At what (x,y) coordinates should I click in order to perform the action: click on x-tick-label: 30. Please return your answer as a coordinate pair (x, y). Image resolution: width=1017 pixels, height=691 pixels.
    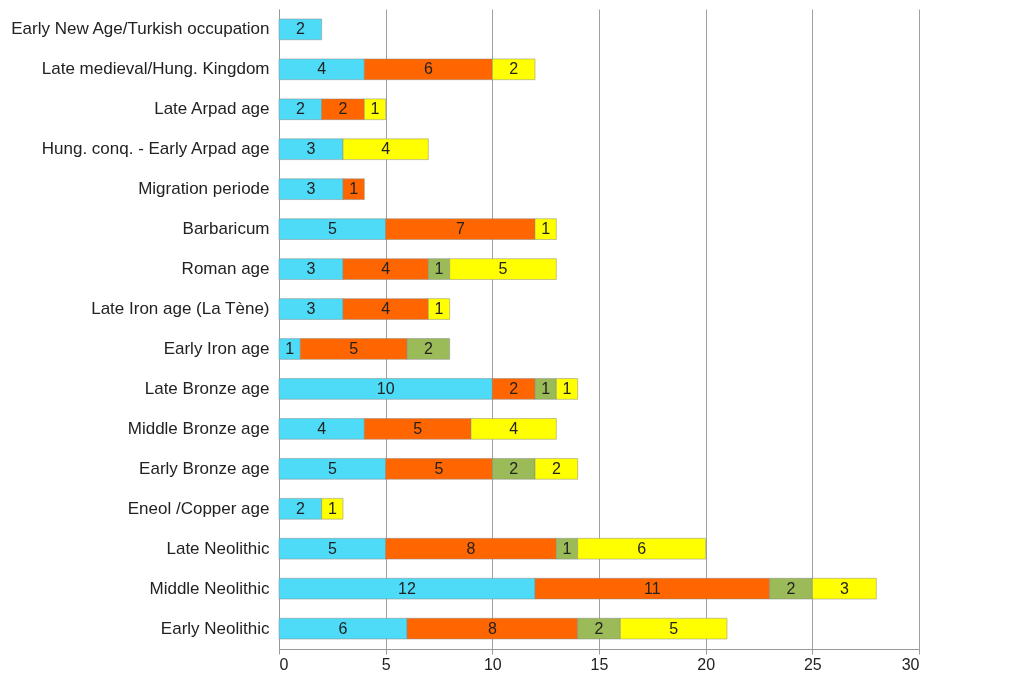
    Looking at the image, I should click on (910, 664).